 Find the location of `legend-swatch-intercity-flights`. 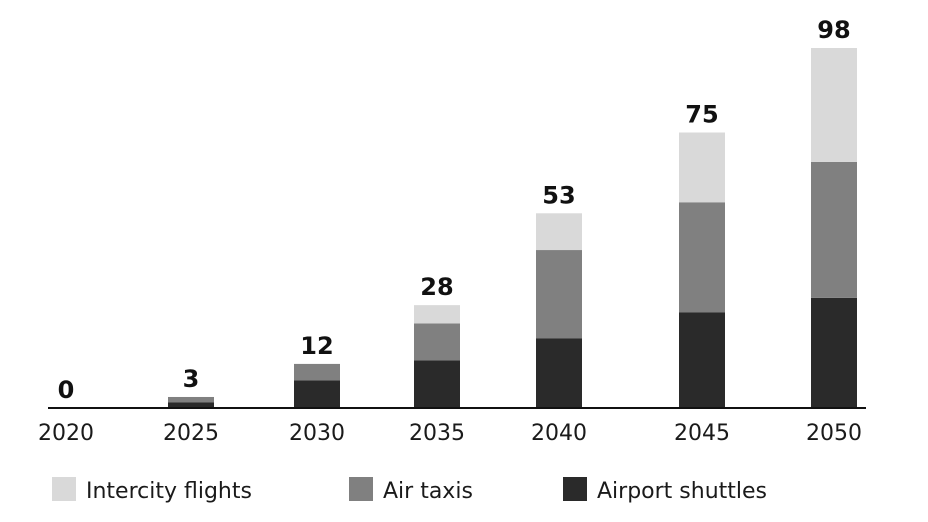

legend-swatch-intercity-flights is located at coordinates (64, 489).